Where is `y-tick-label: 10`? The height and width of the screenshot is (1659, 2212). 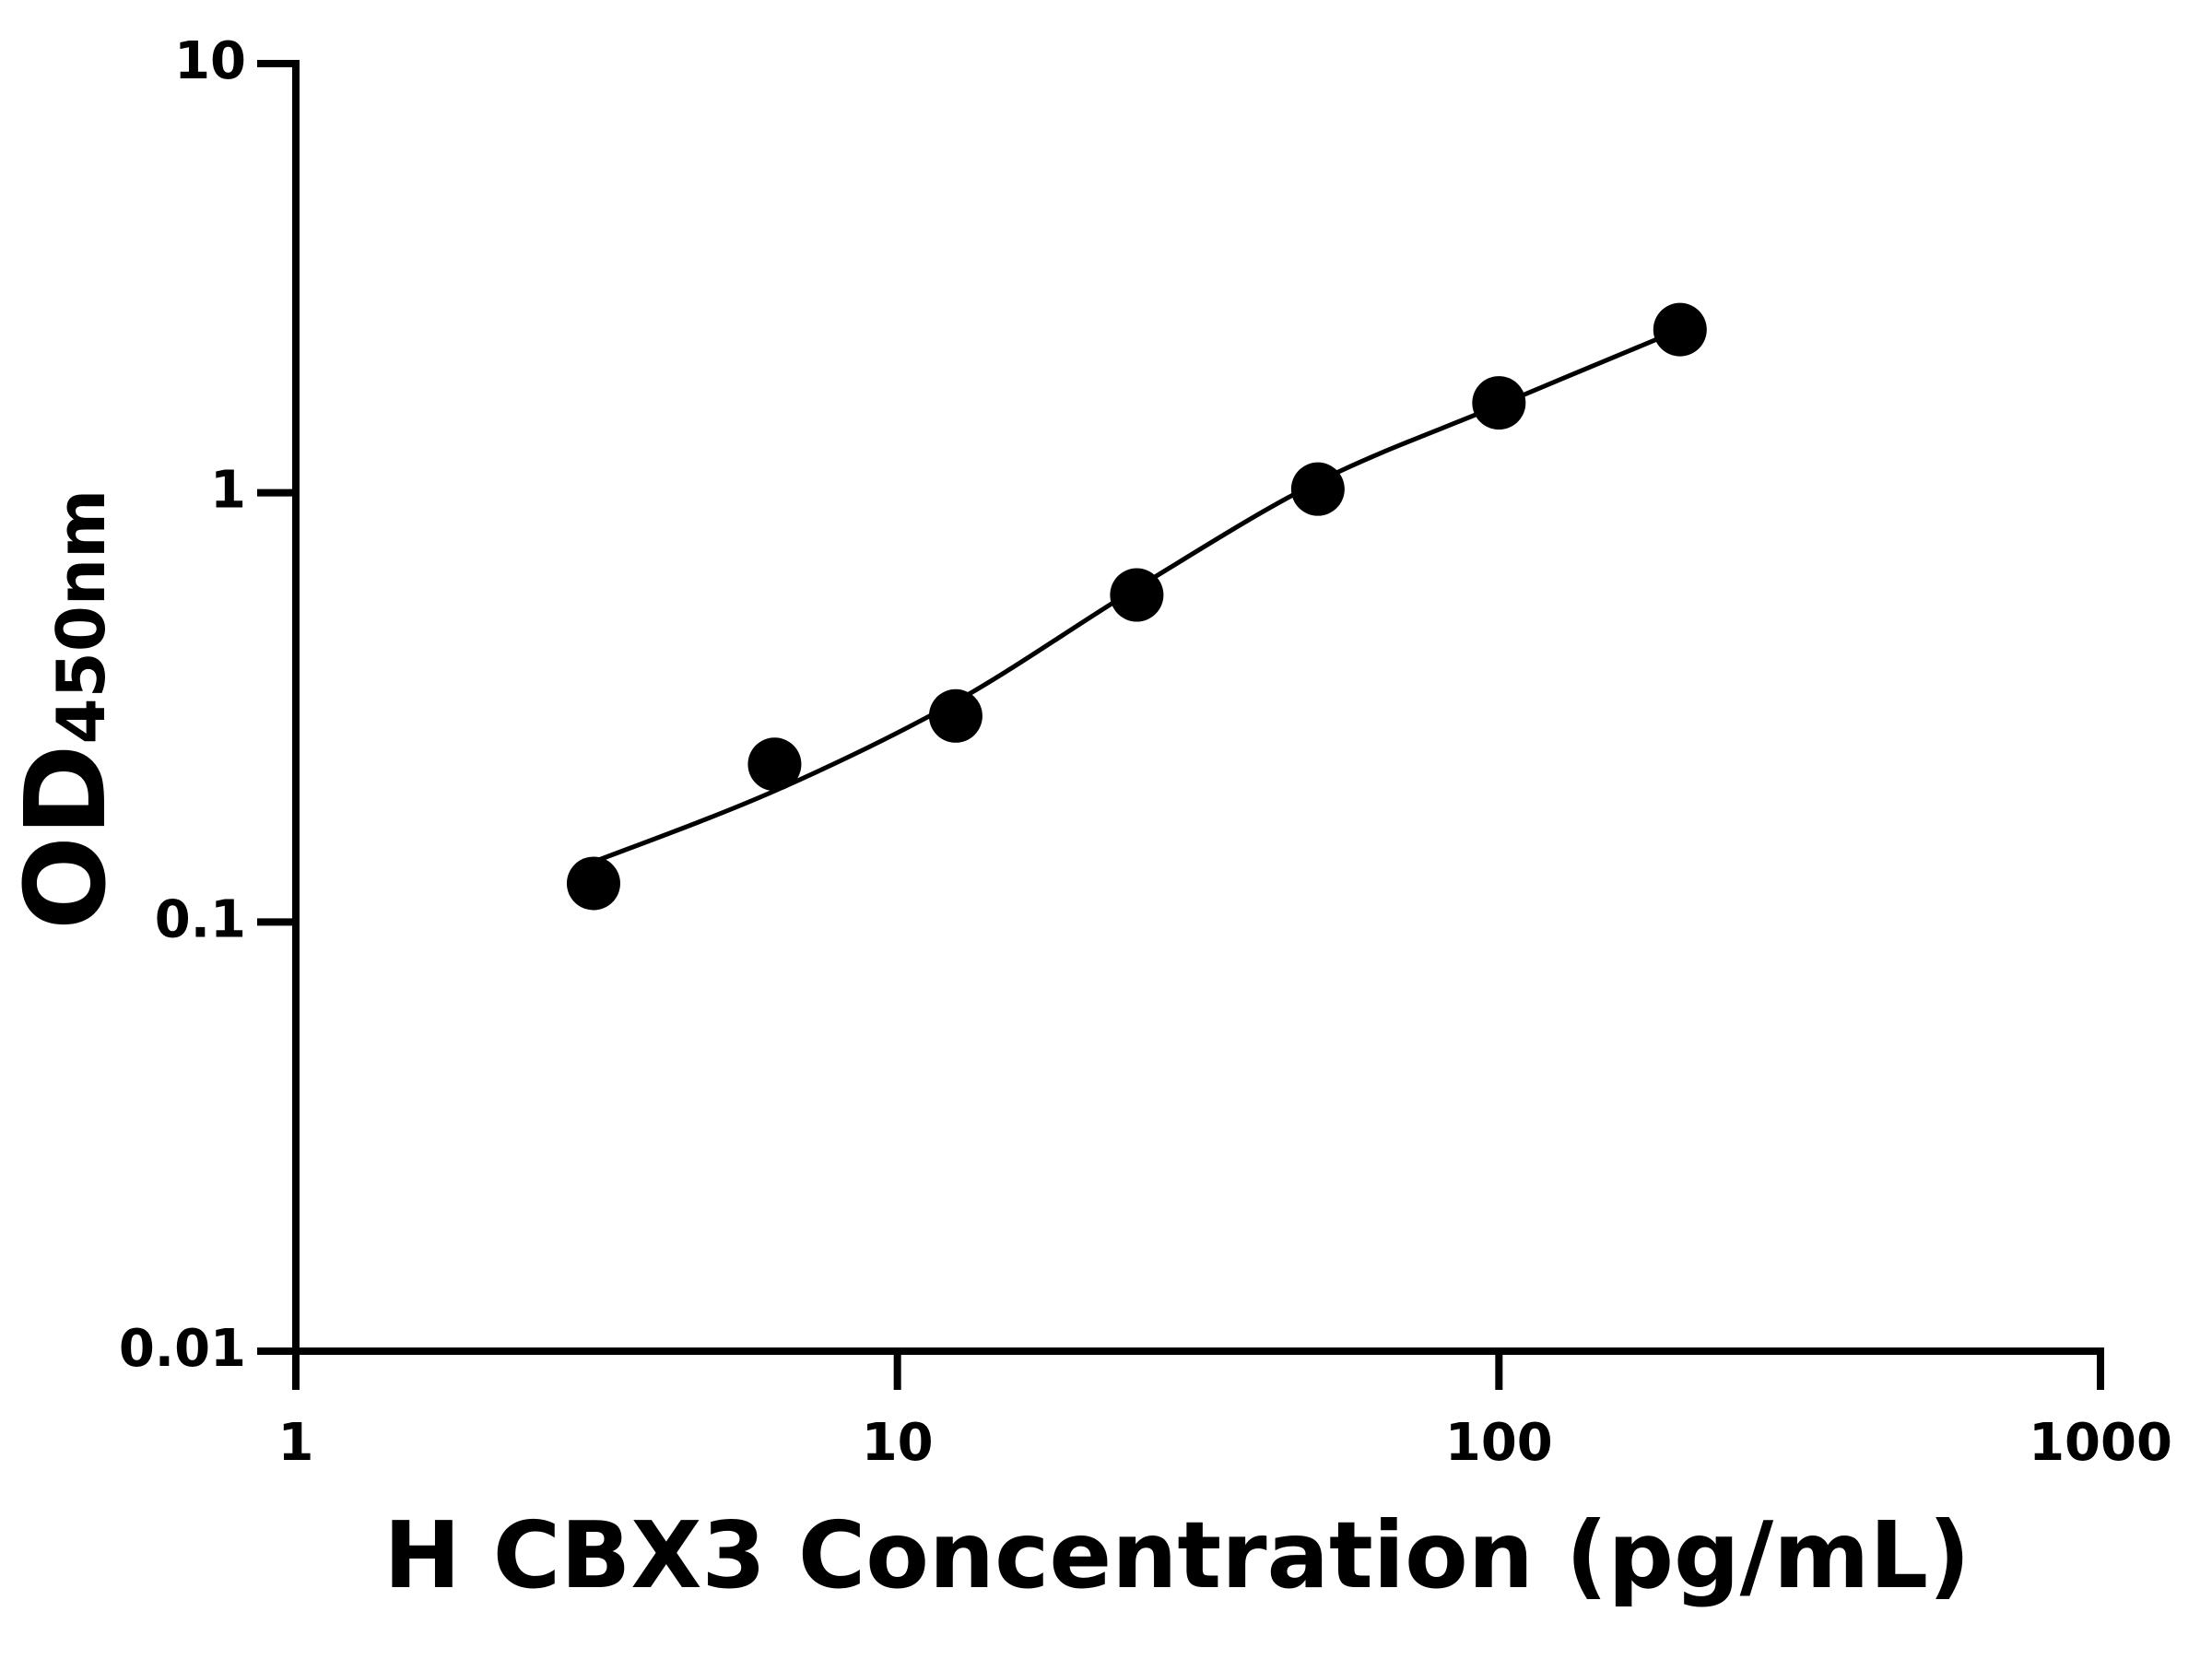 y-tick-label: 10 is located at coordinates (210, 61).